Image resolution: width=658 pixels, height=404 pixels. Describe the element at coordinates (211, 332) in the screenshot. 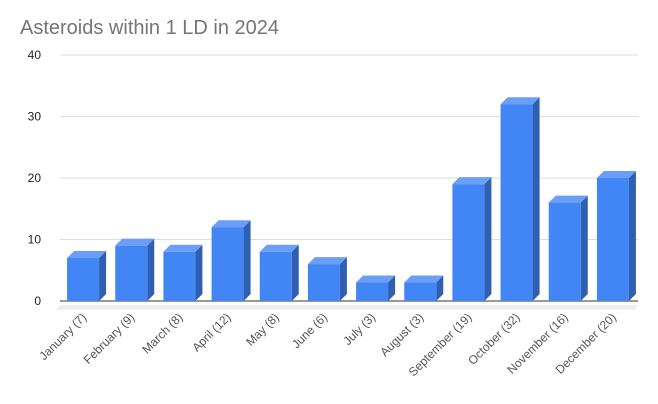

I see `x-tick-label: April (12)` at that location.